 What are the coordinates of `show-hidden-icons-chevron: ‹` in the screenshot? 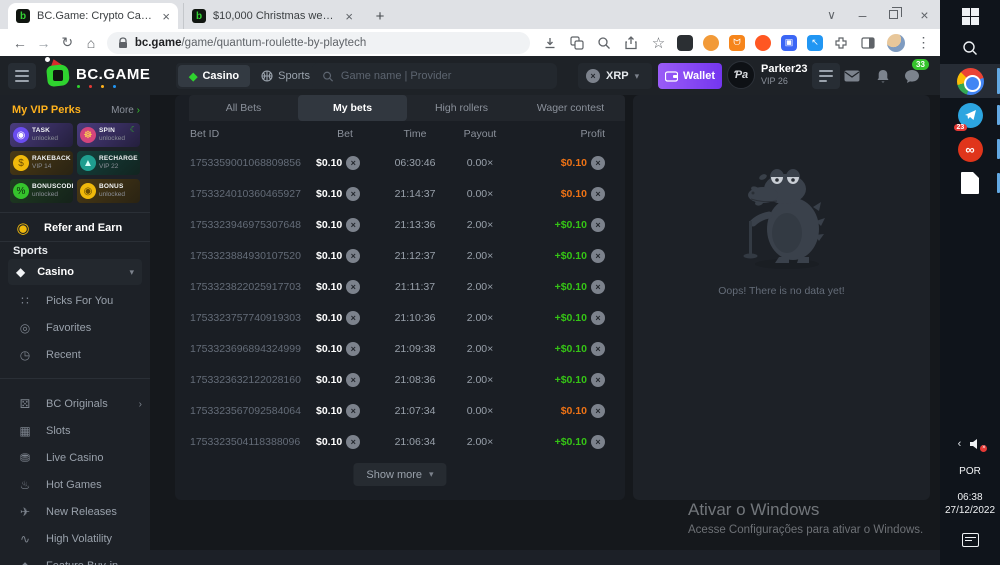 It's located at (959, 444).